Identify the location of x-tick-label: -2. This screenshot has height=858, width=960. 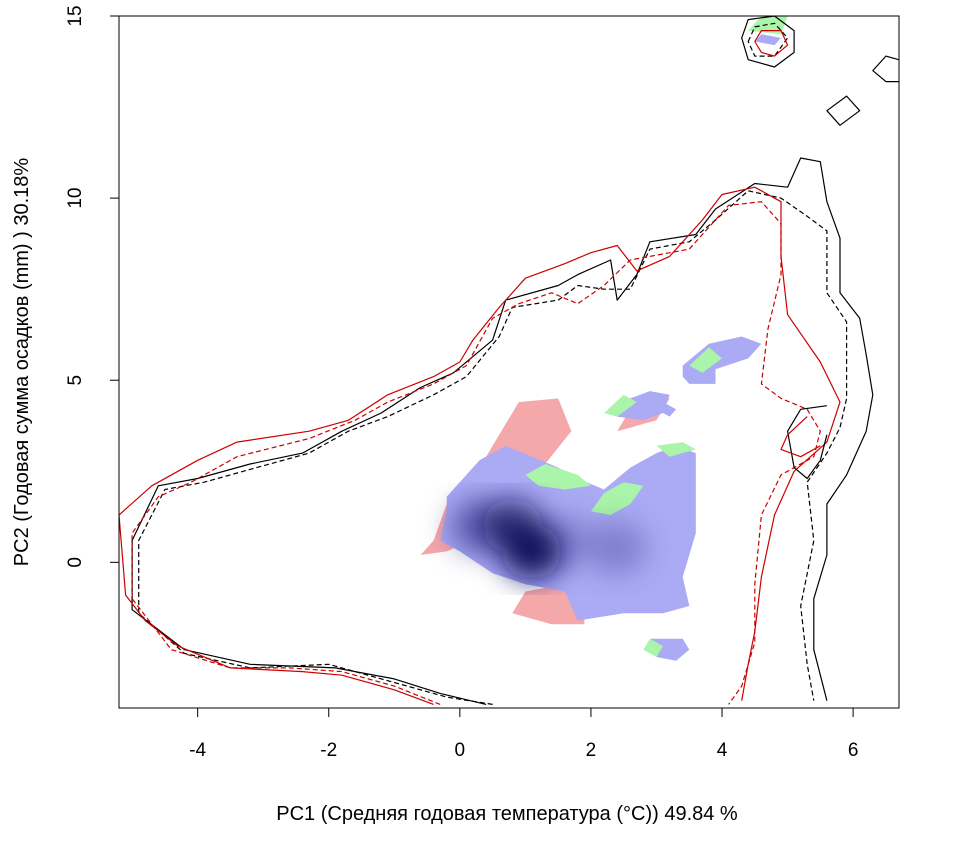
(328, 750).